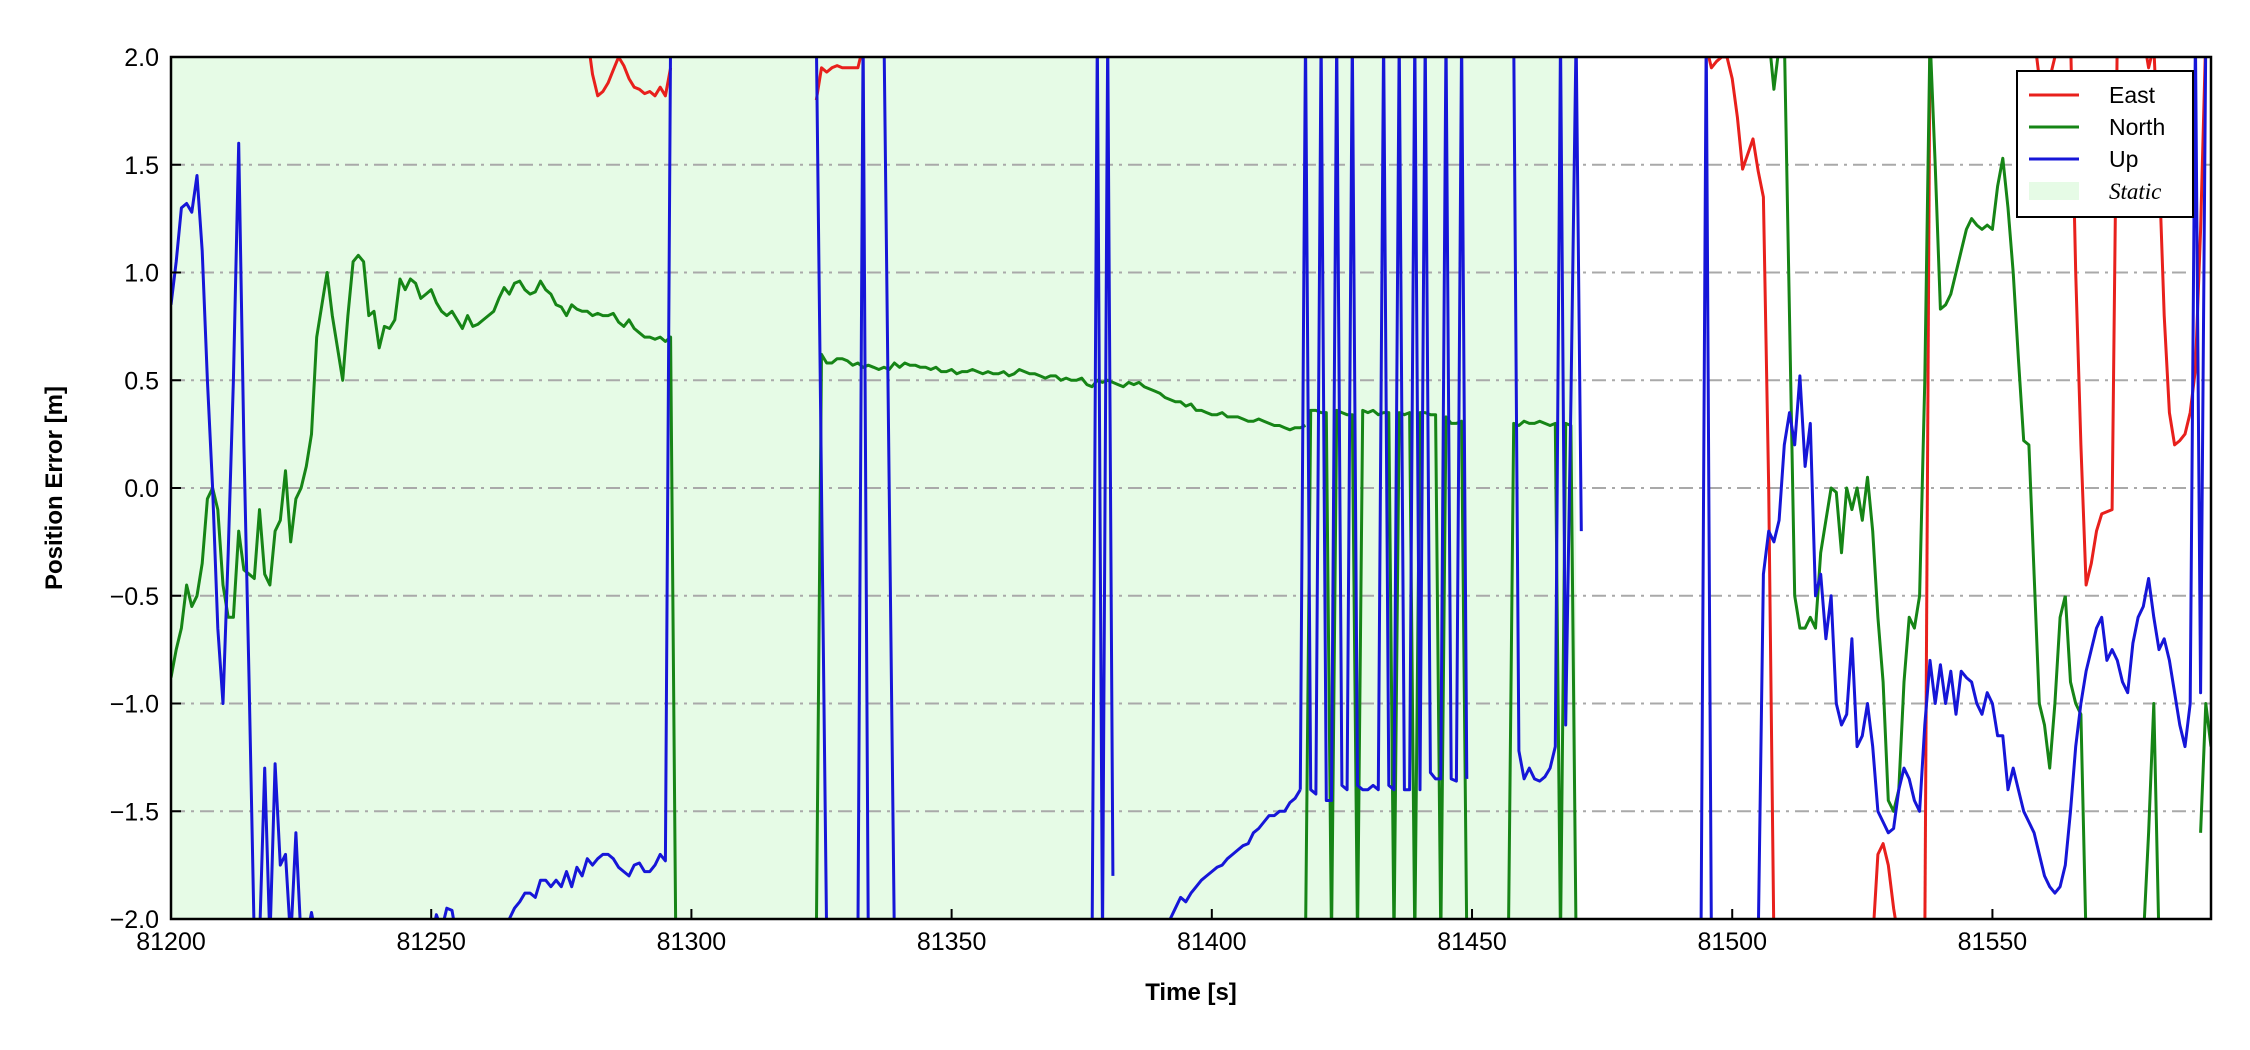  Describe the element at coordinates (134, 597) in the screenshot. I see `y-tick-label-3: −0.5` at that location.